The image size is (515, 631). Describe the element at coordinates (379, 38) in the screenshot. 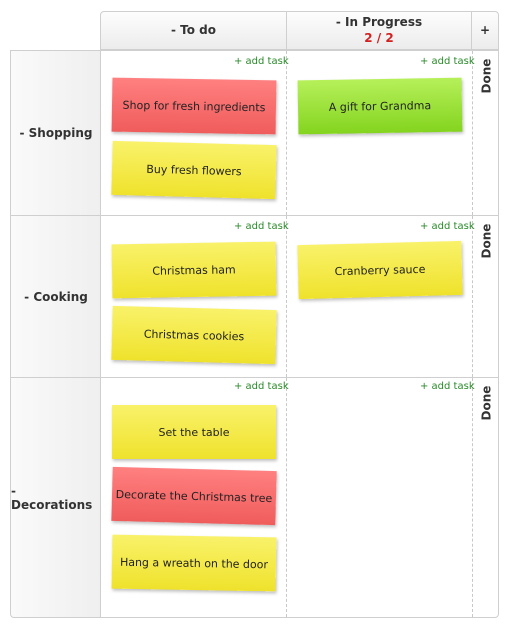

I see `wip-limit-counter: 2 / 2` at that location.